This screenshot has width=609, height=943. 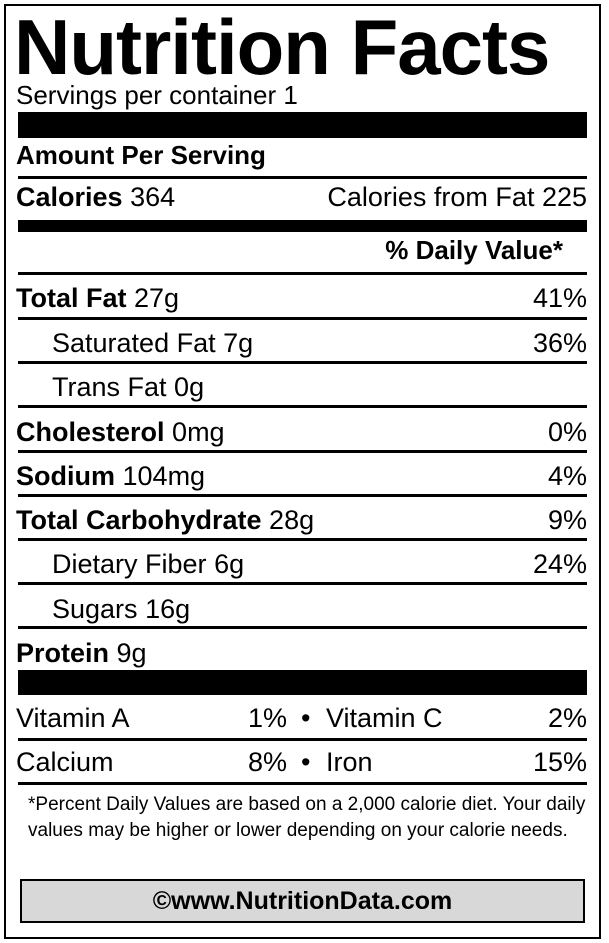 I want to click on nutrient-dv: 41%, so click(x=559, y=298).